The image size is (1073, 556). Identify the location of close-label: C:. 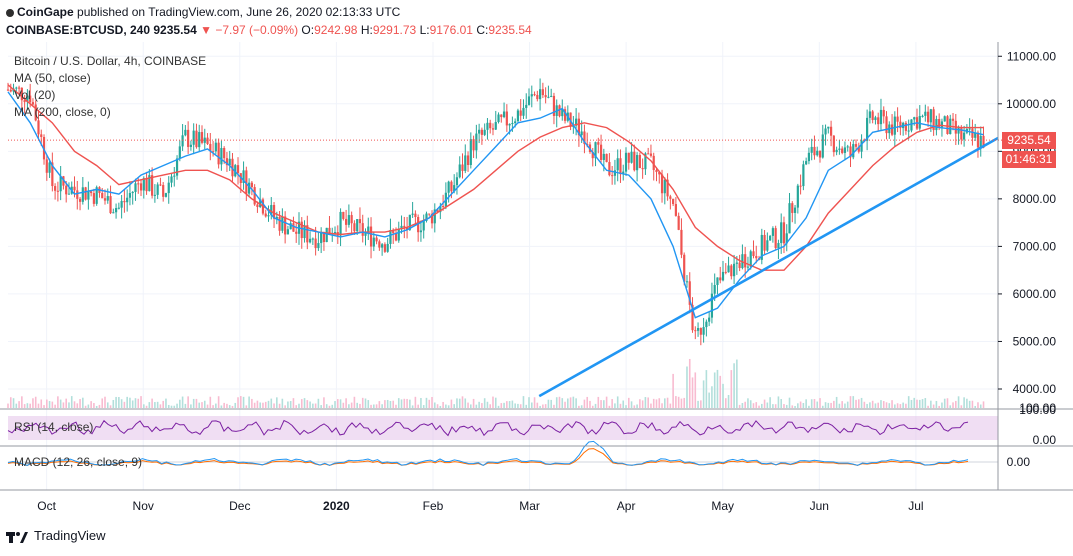
(482, 30).